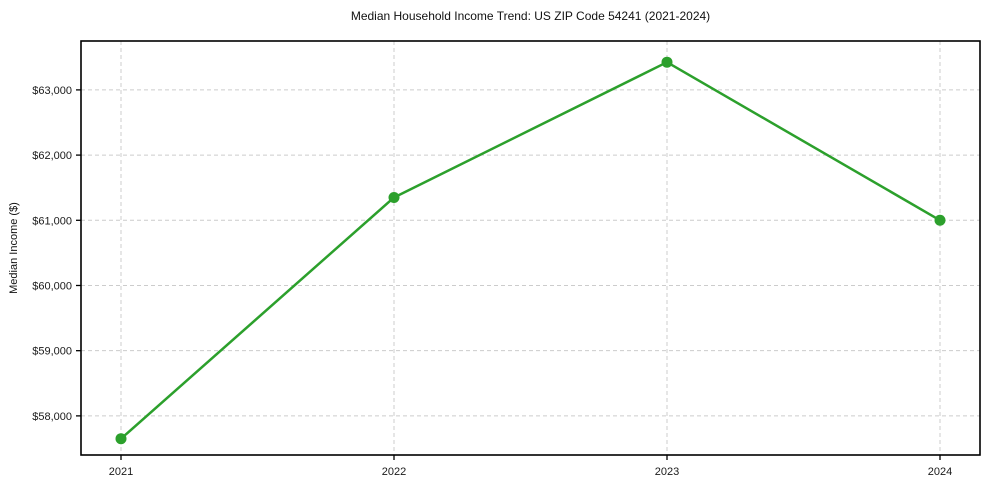 This screenshot has height=490, width=989. Describe the element at coordinates (940, 472) in the screenshot. I see `x-tick-label: 2024` at that location.